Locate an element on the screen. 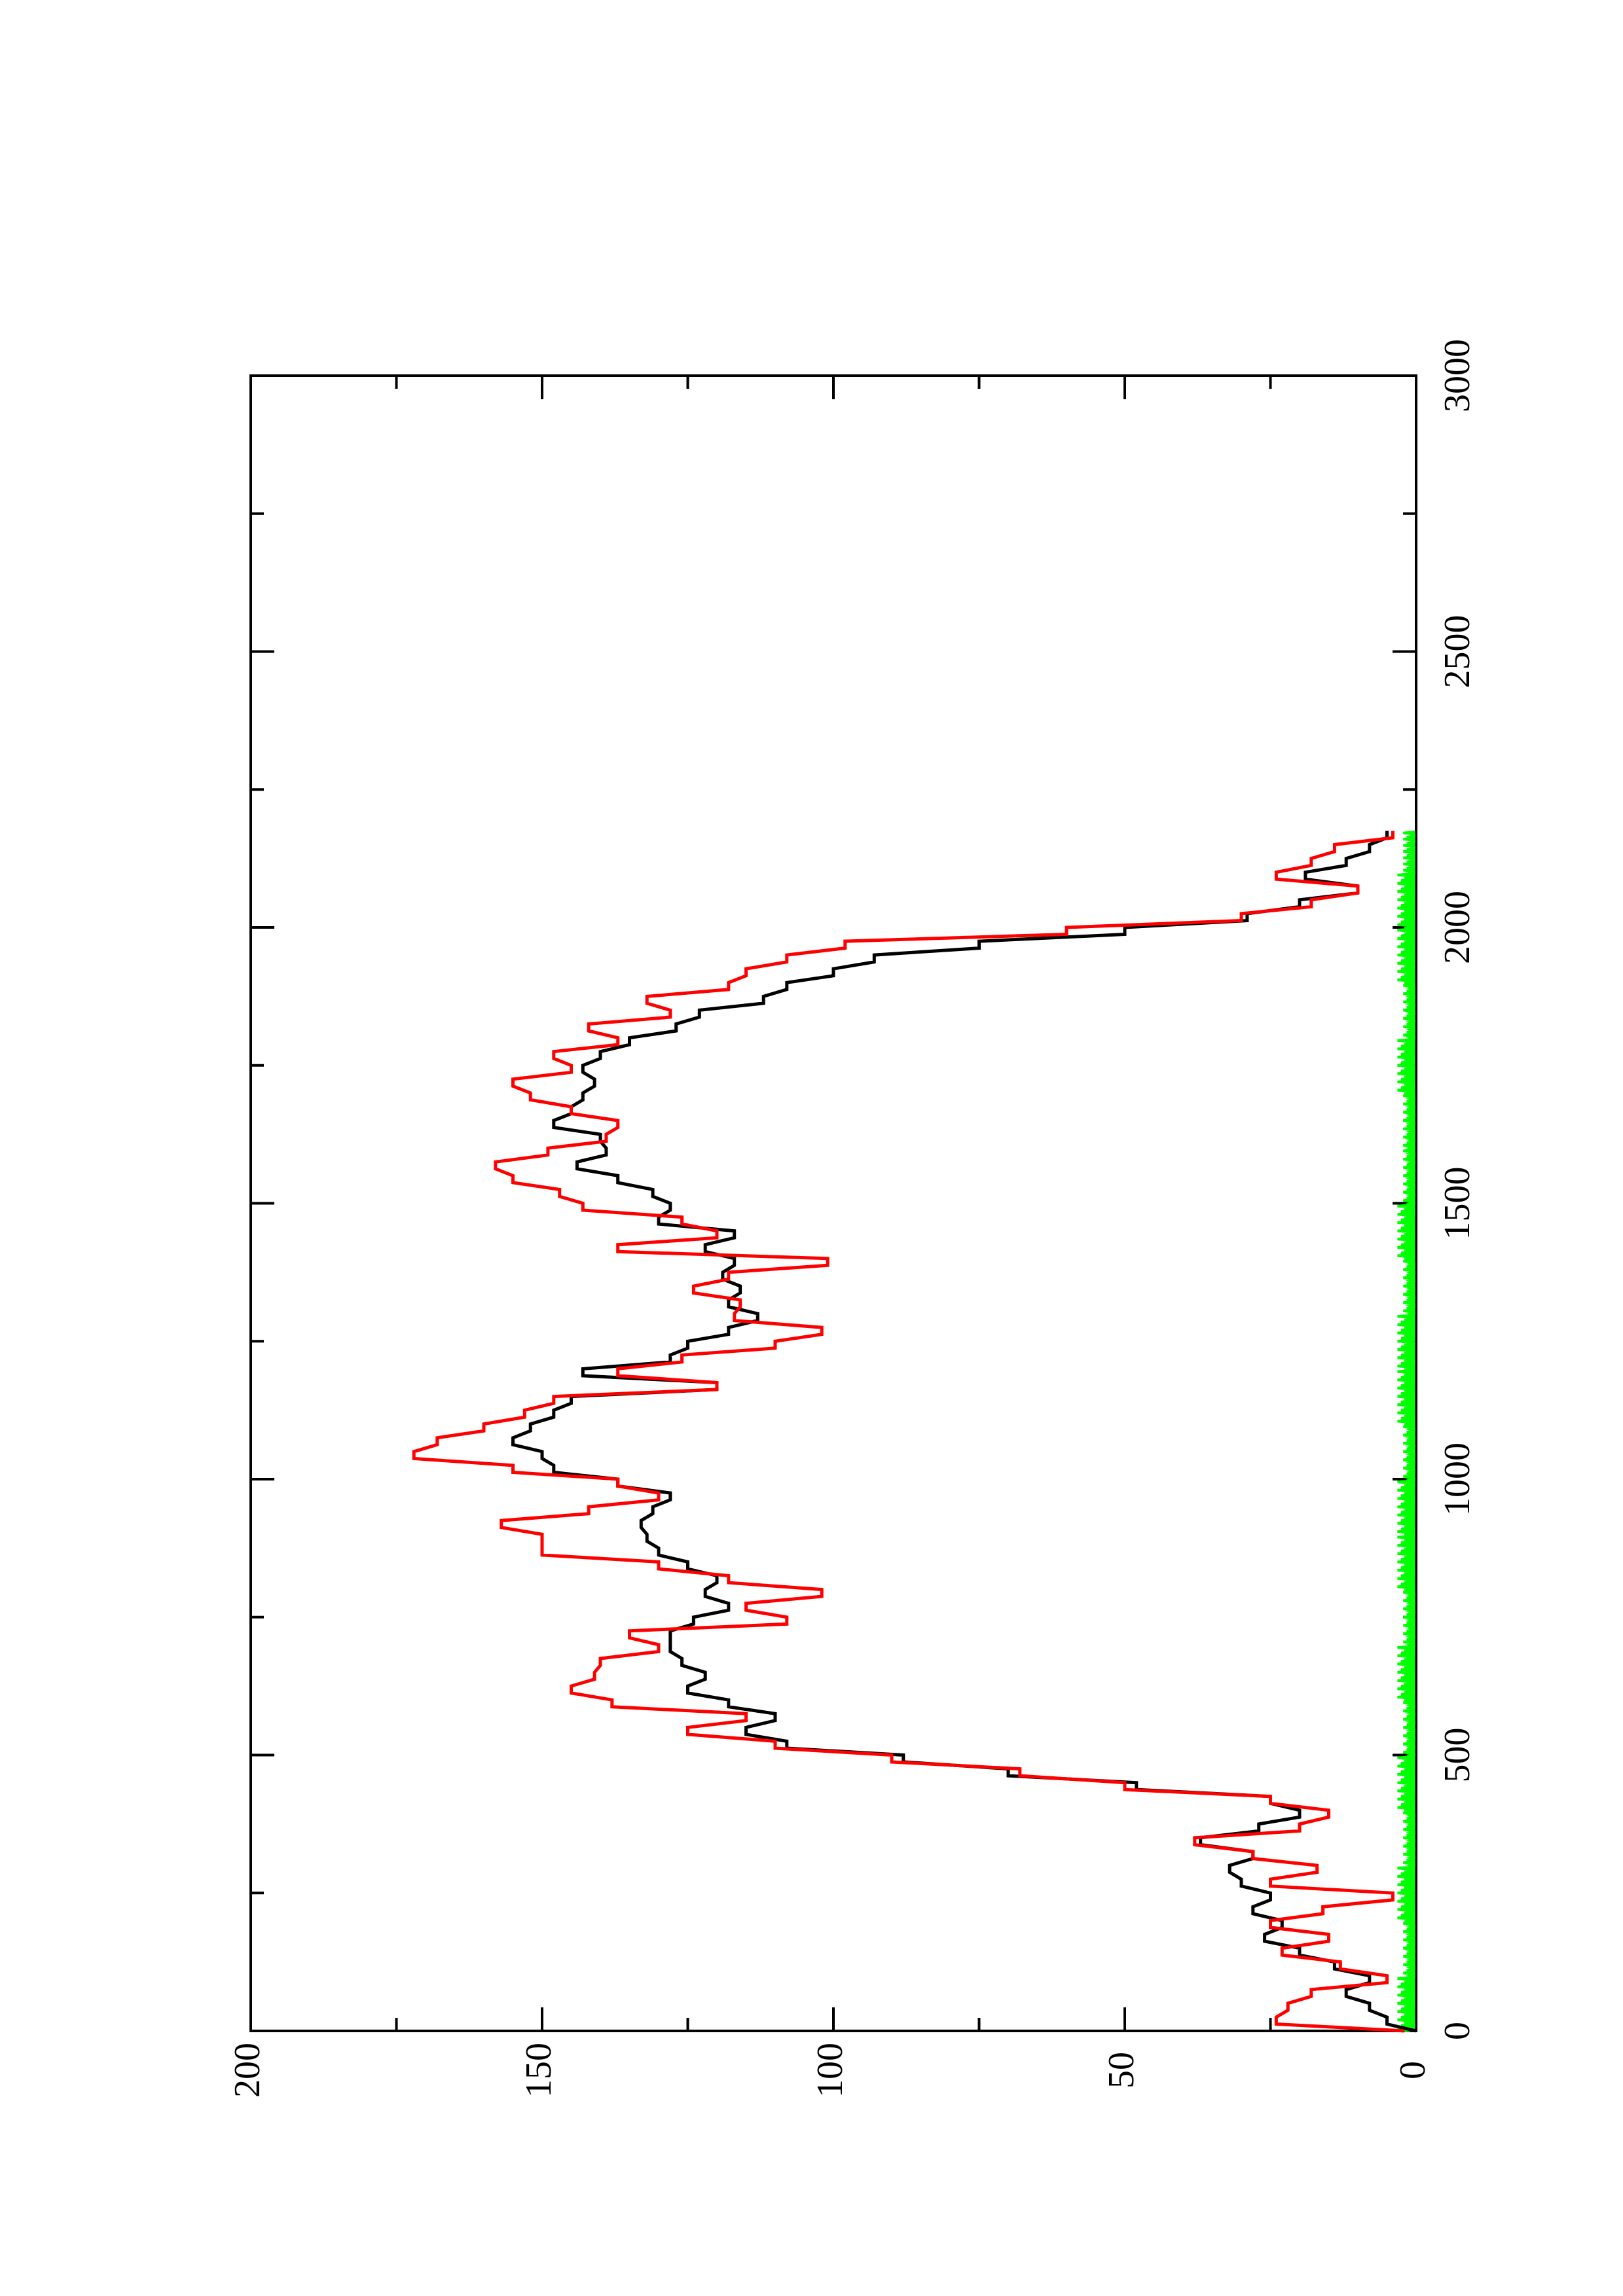 Image resolution: width=1623 pixels, height=2296 pixels. x-tick-label: 1000 is located at coordinates (1457, 1479).